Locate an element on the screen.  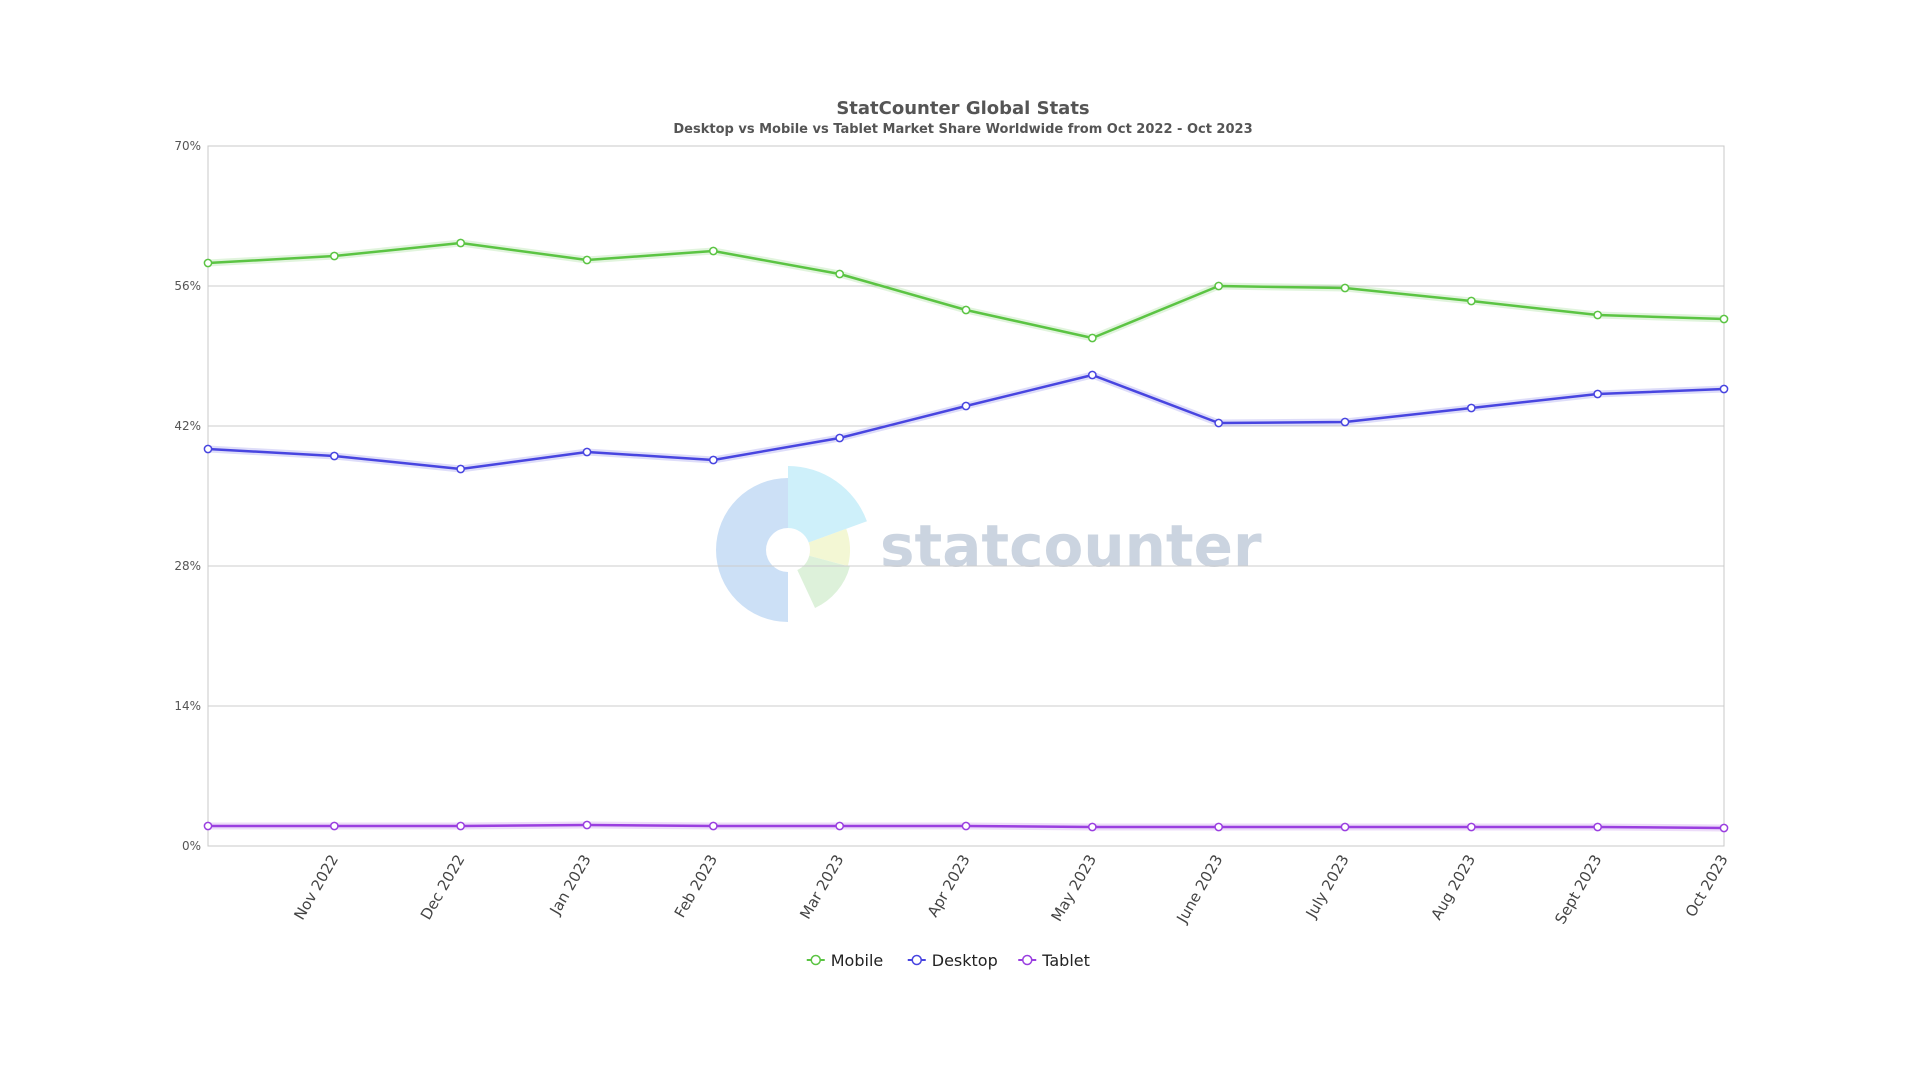
x-tick-label: May 2023 is located at coordinates (1074, 888).